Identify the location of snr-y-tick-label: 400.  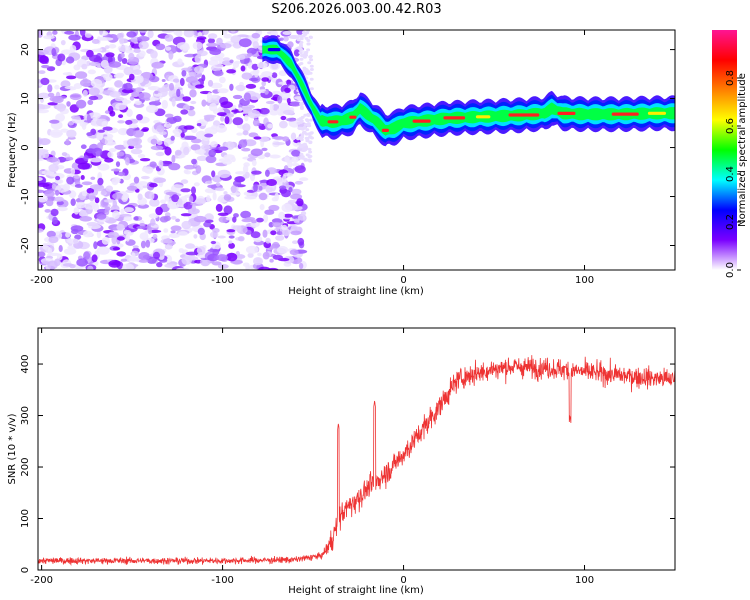
(25, 363).